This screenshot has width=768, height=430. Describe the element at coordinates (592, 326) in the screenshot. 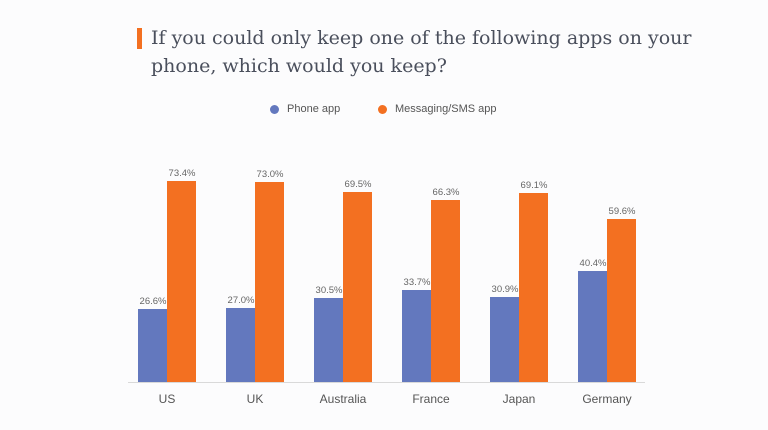

I see `bar-germany-phone` at that location.